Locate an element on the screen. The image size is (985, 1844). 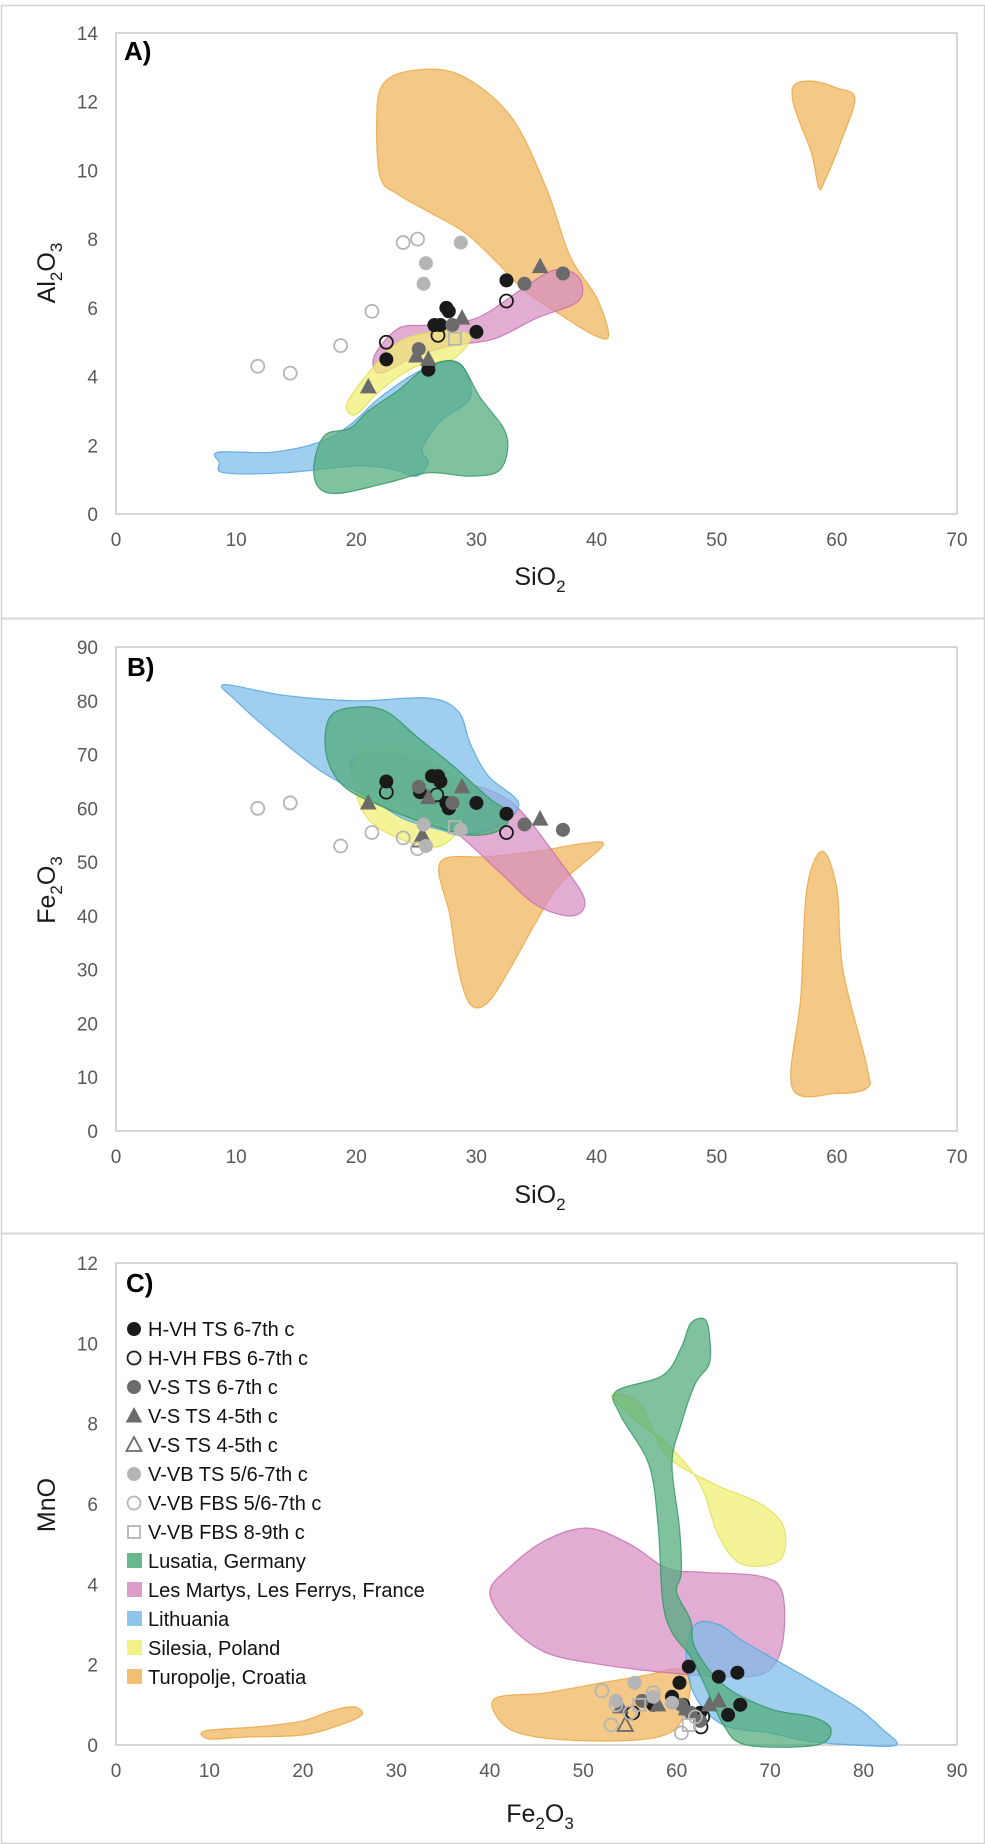
panel-label: B) is located at coordinates (140, 667).